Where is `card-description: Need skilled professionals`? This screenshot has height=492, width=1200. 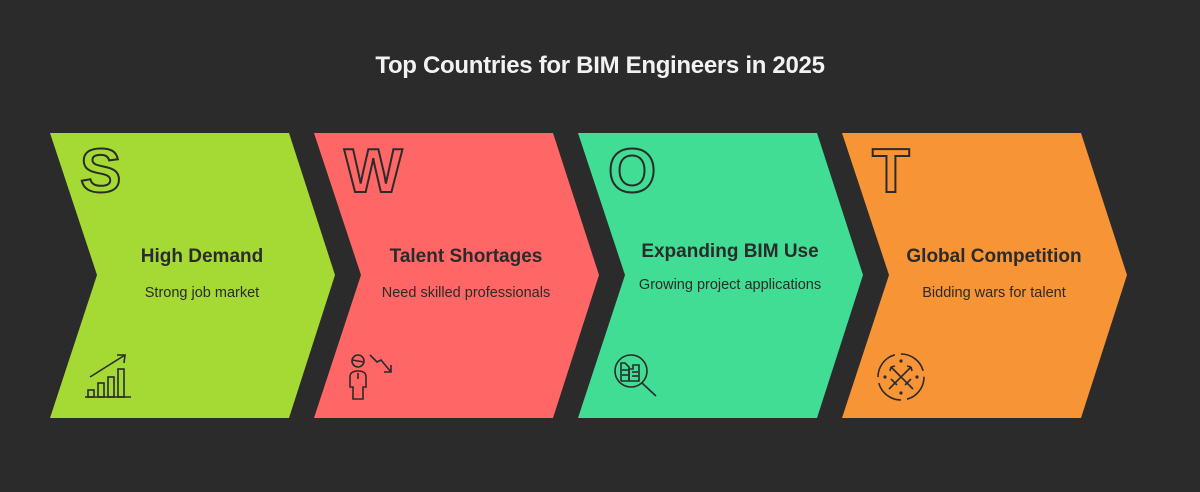
card-description: Need skilled professionals is located at coordinates (466, 293).